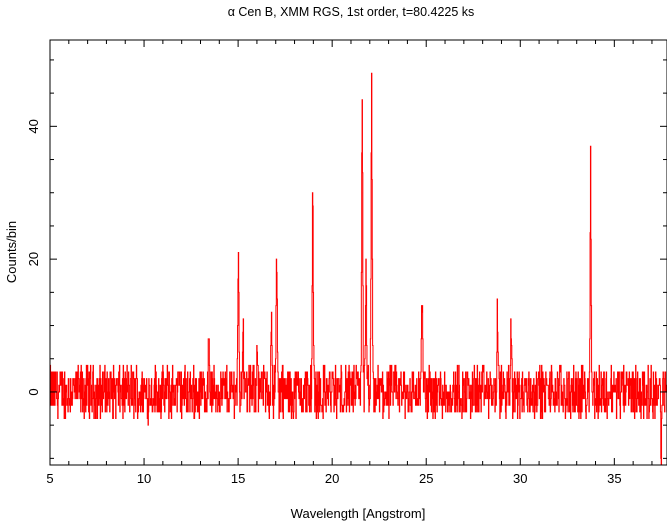 Image resolution: width=667 pixels, height=529 pixels. What do you see at coordinates (358, 513) in the screenshot?
I see `x-axis-label: Wavelength [Angstrom]` at bounding box center [358, 513].